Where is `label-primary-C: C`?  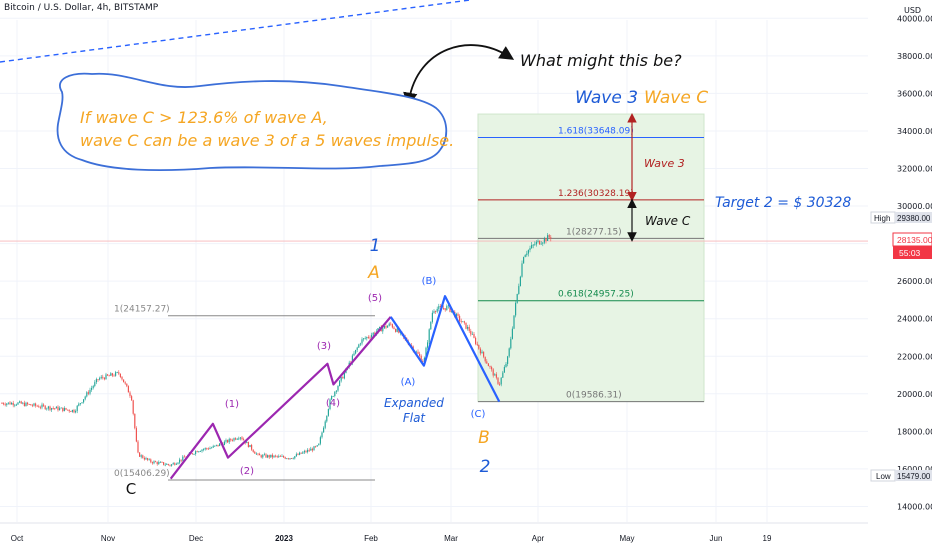 label-primary-C: C is located at coordinates (131, 489).